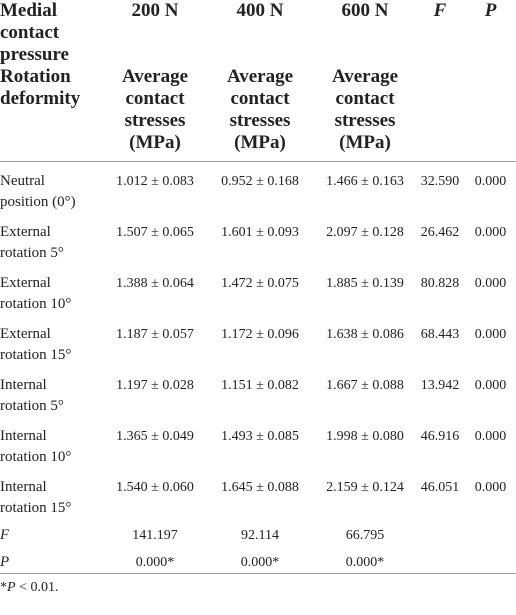 The image size is (516, 615). I want to click on column-header: P, so click(490, 10).